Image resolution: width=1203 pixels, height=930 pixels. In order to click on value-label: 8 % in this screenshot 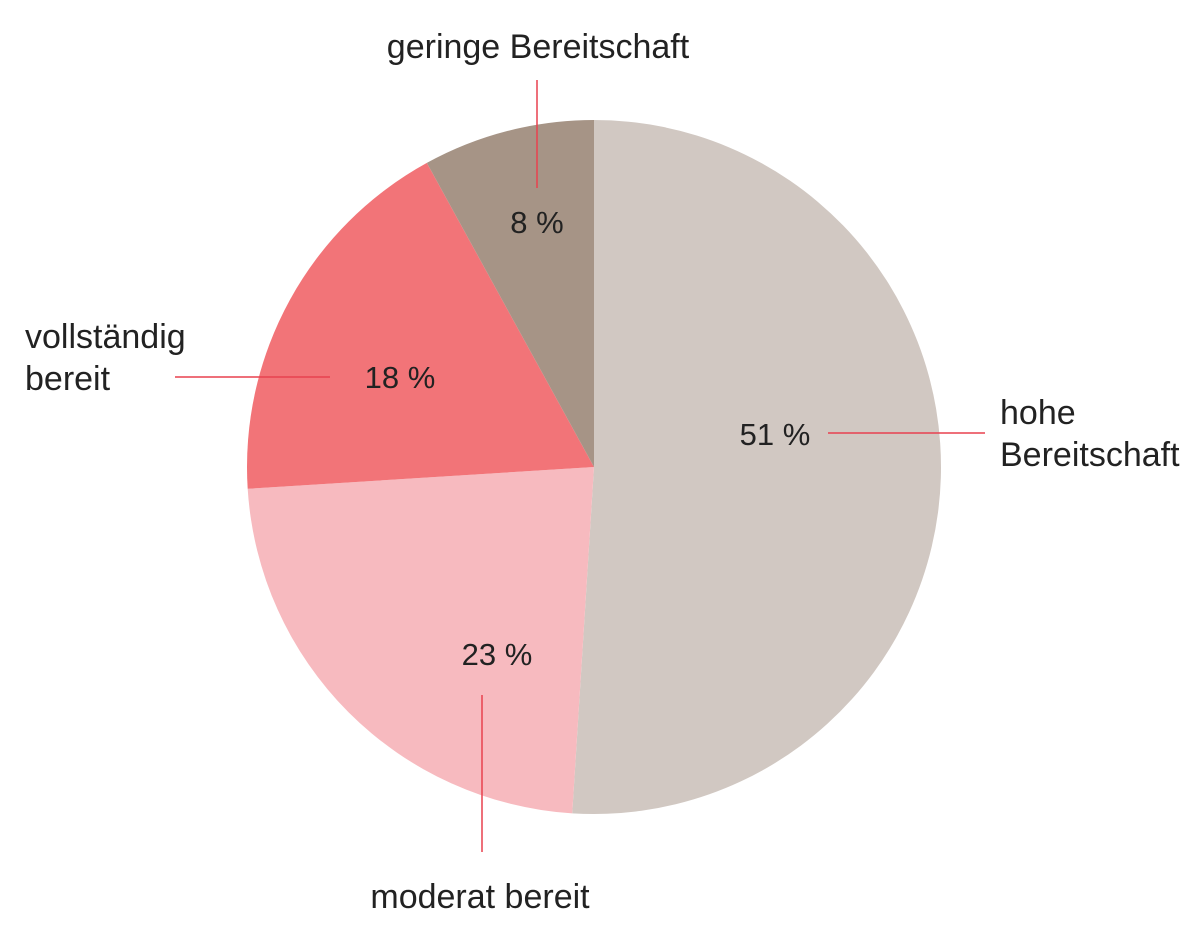, I will do `click(536, 222)`.